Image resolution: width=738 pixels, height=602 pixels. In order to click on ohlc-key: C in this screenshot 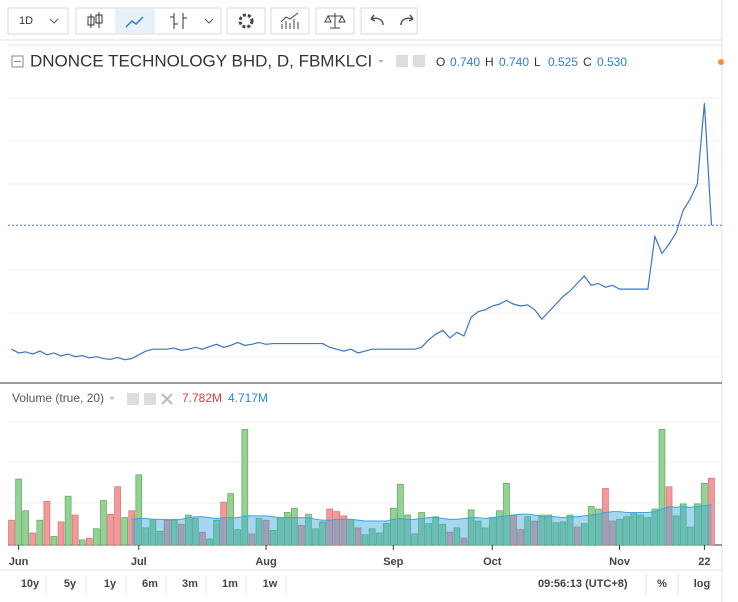, I will do `click(587, 62)`.